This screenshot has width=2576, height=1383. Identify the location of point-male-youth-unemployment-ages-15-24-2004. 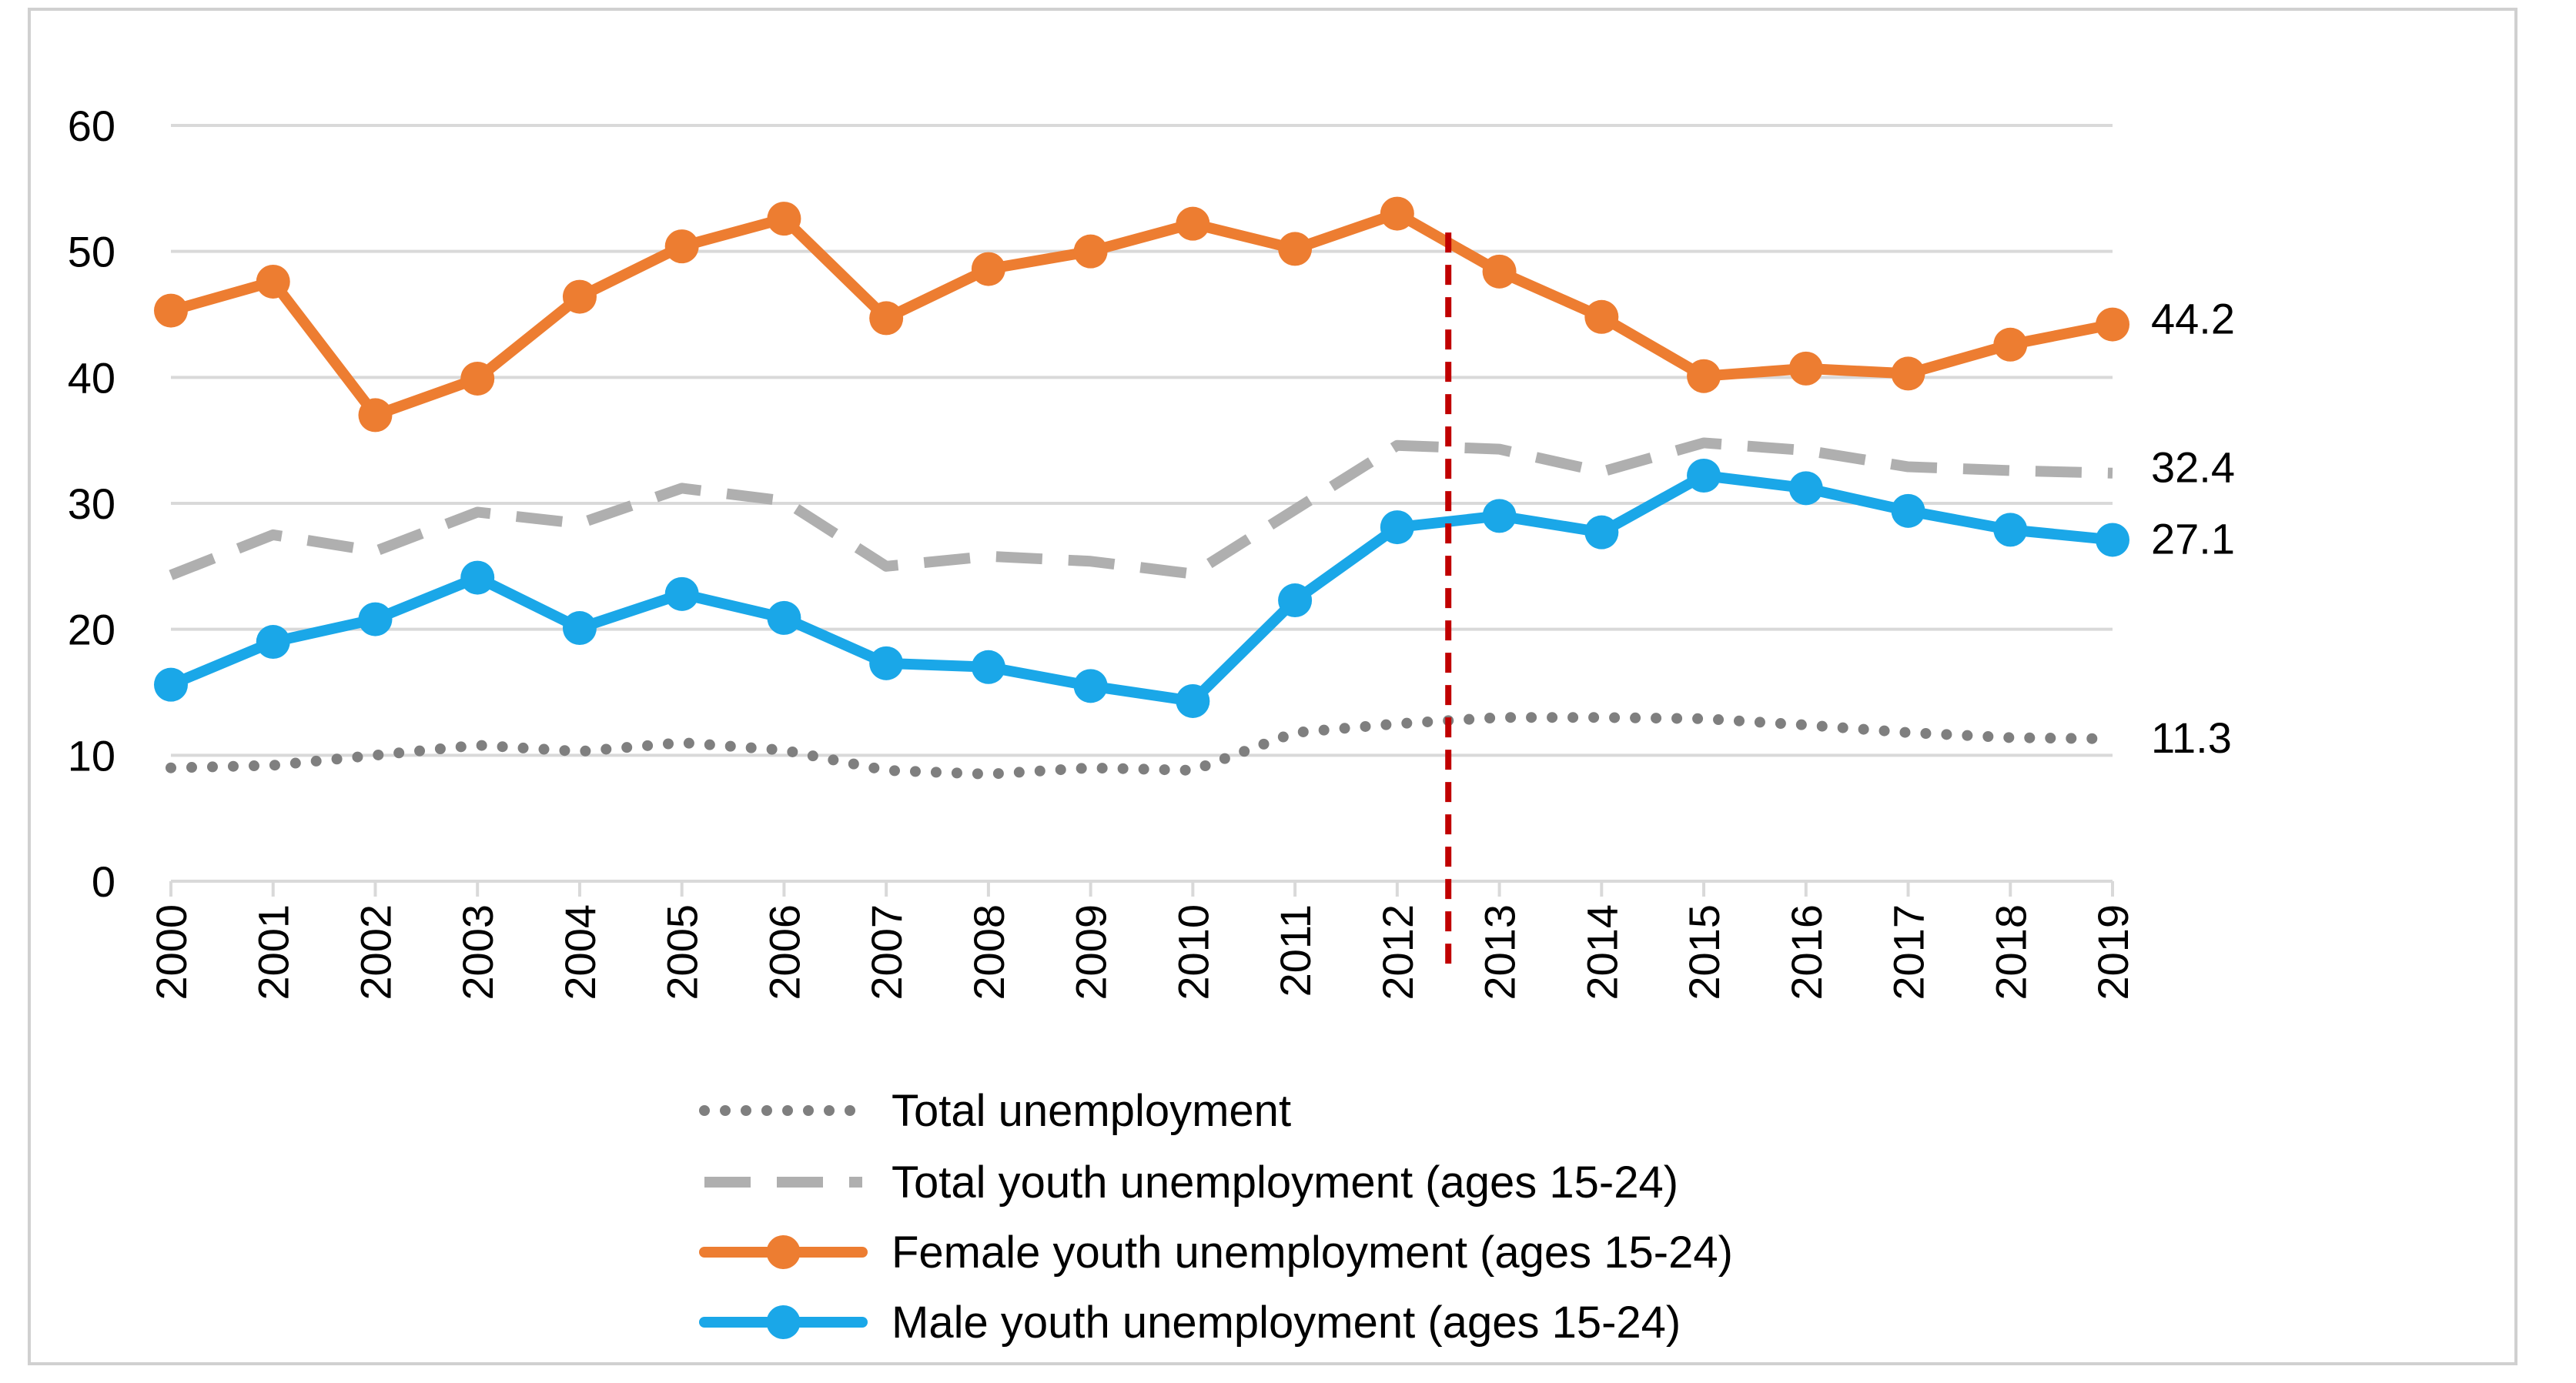
(580, 628).